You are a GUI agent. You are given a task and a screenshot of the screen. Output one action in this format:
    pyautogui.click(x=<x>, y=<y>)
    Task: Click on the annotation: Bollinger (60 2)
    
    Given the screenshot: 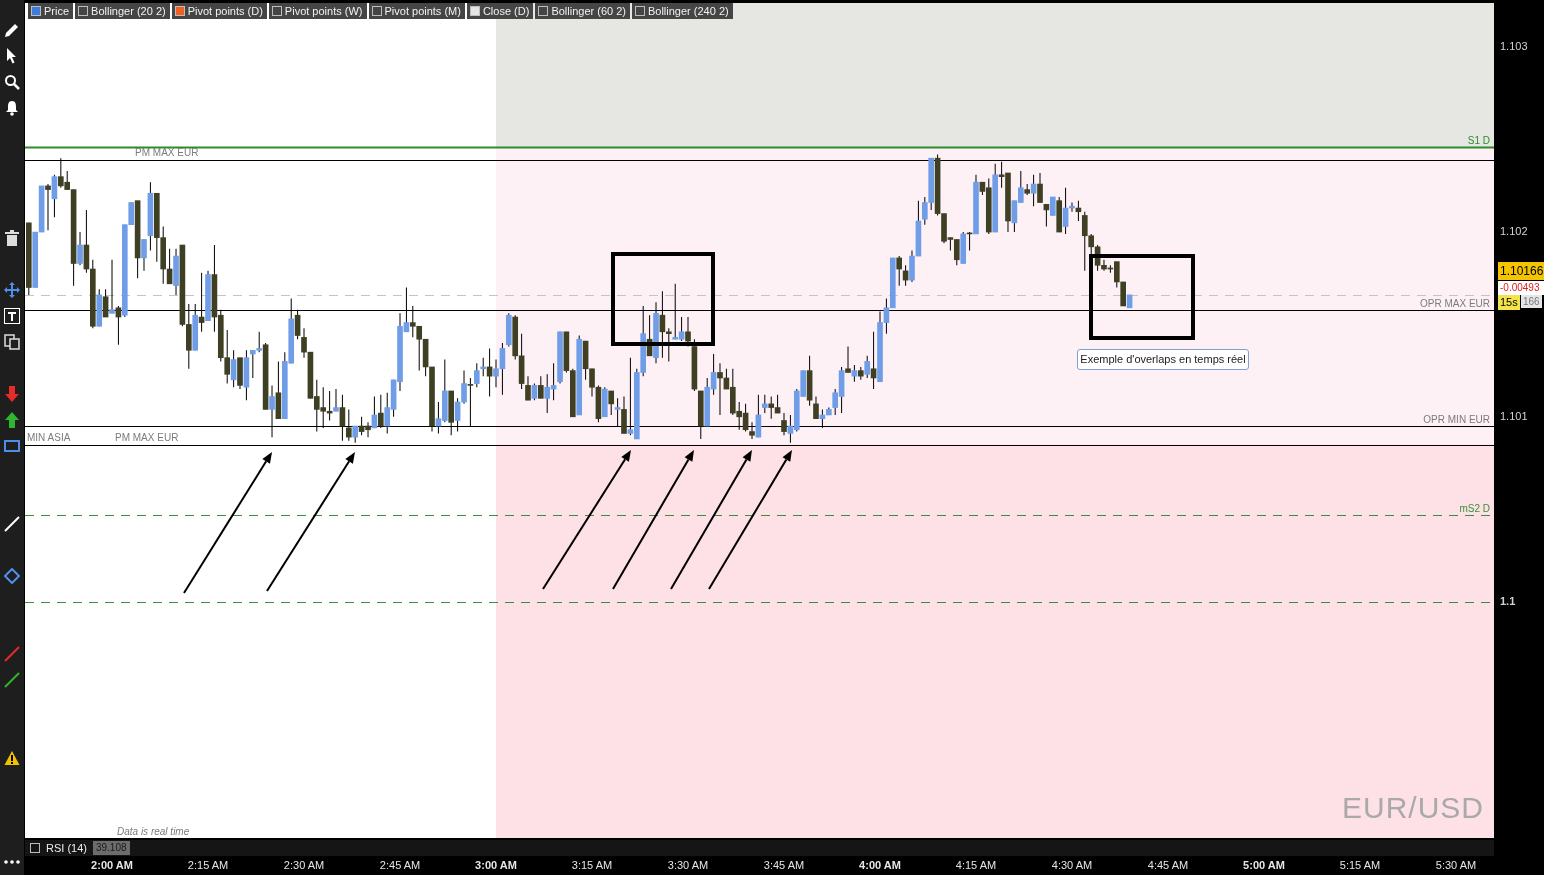 What is the action you would take?
    pyautogui.click(x=588, y=11)
    